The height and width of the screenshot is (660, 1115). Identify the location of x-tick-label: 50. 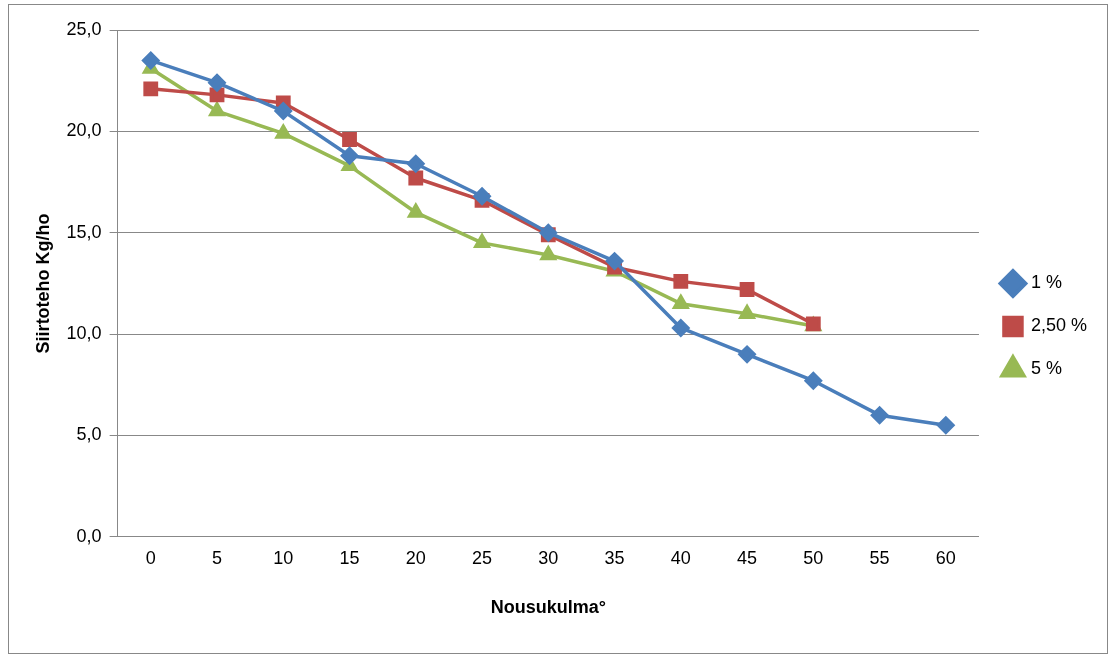
(813, 557).